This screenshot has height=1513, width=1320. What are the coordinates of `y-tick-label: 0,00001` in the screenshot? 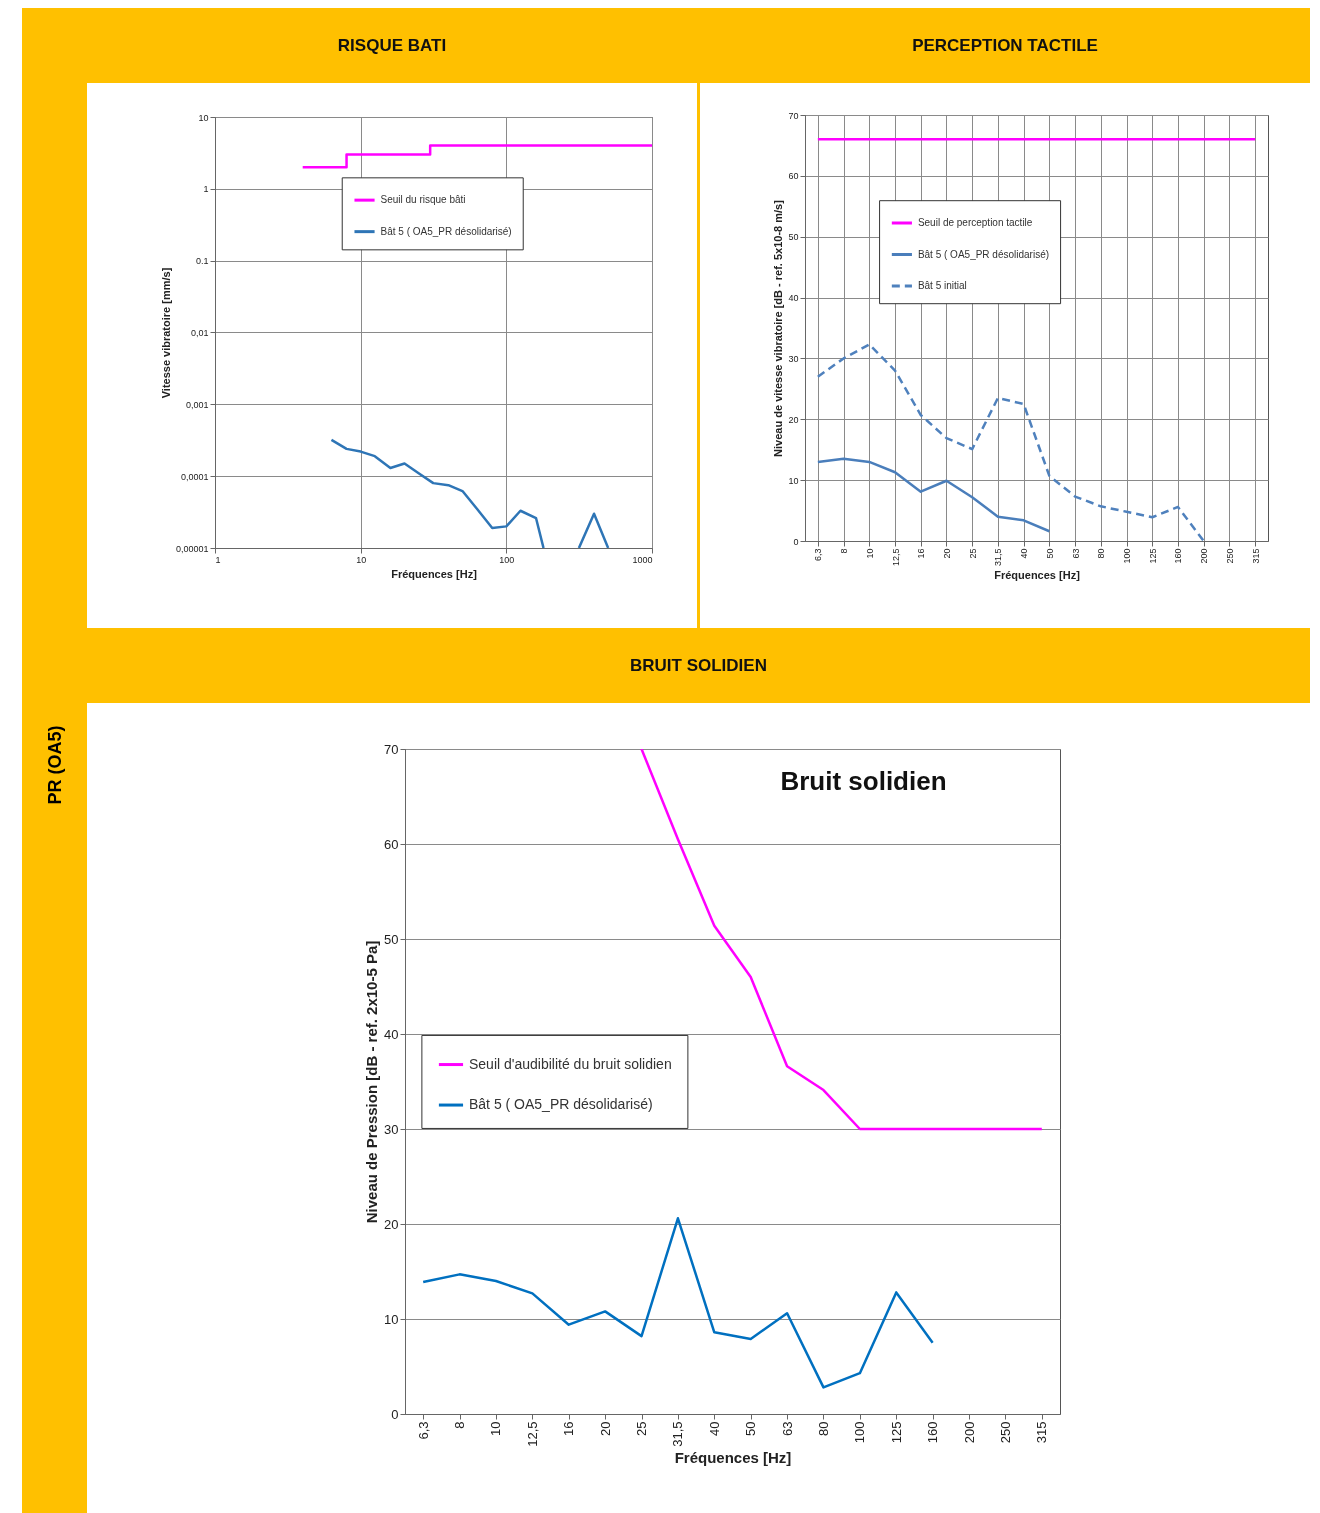 It's located at (192, 548).